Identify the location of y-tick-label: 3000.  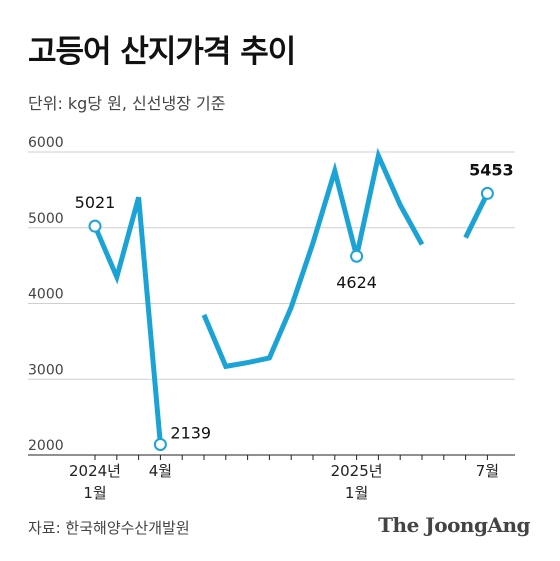
(46, 370).